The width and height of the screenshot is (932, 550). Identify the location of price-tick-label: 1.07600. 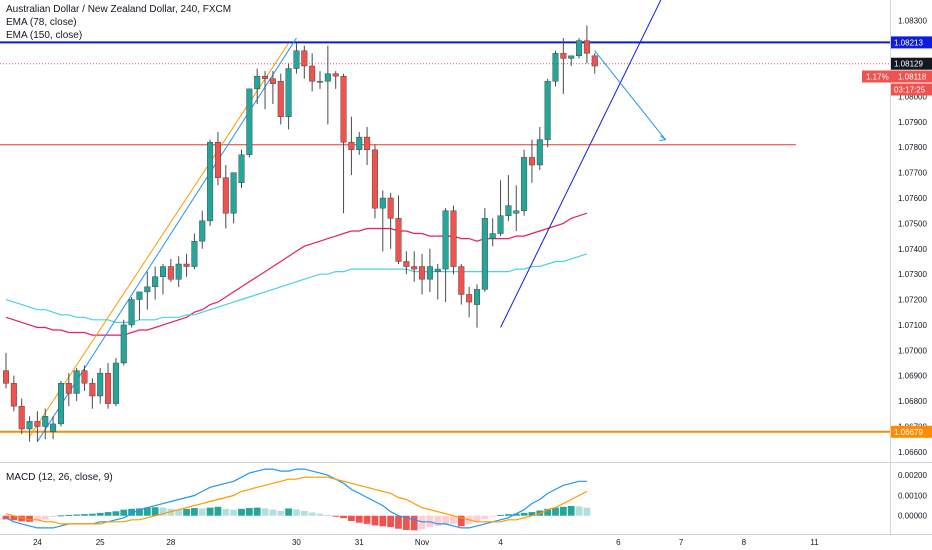
(912, 198).